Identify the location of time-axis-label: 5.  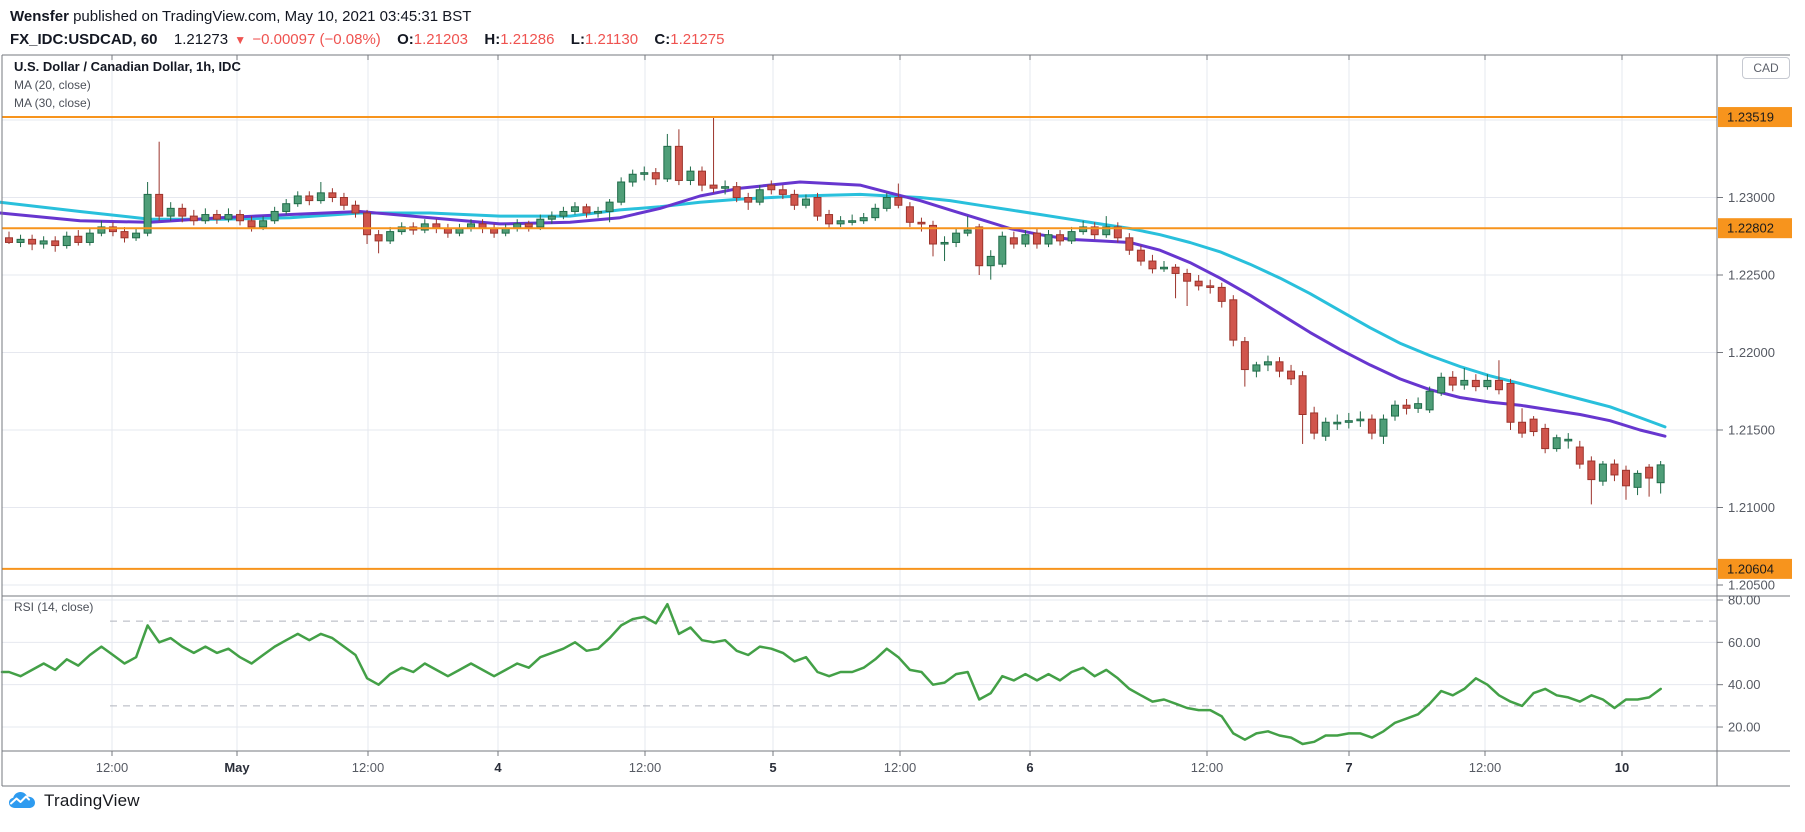
(772, 767).